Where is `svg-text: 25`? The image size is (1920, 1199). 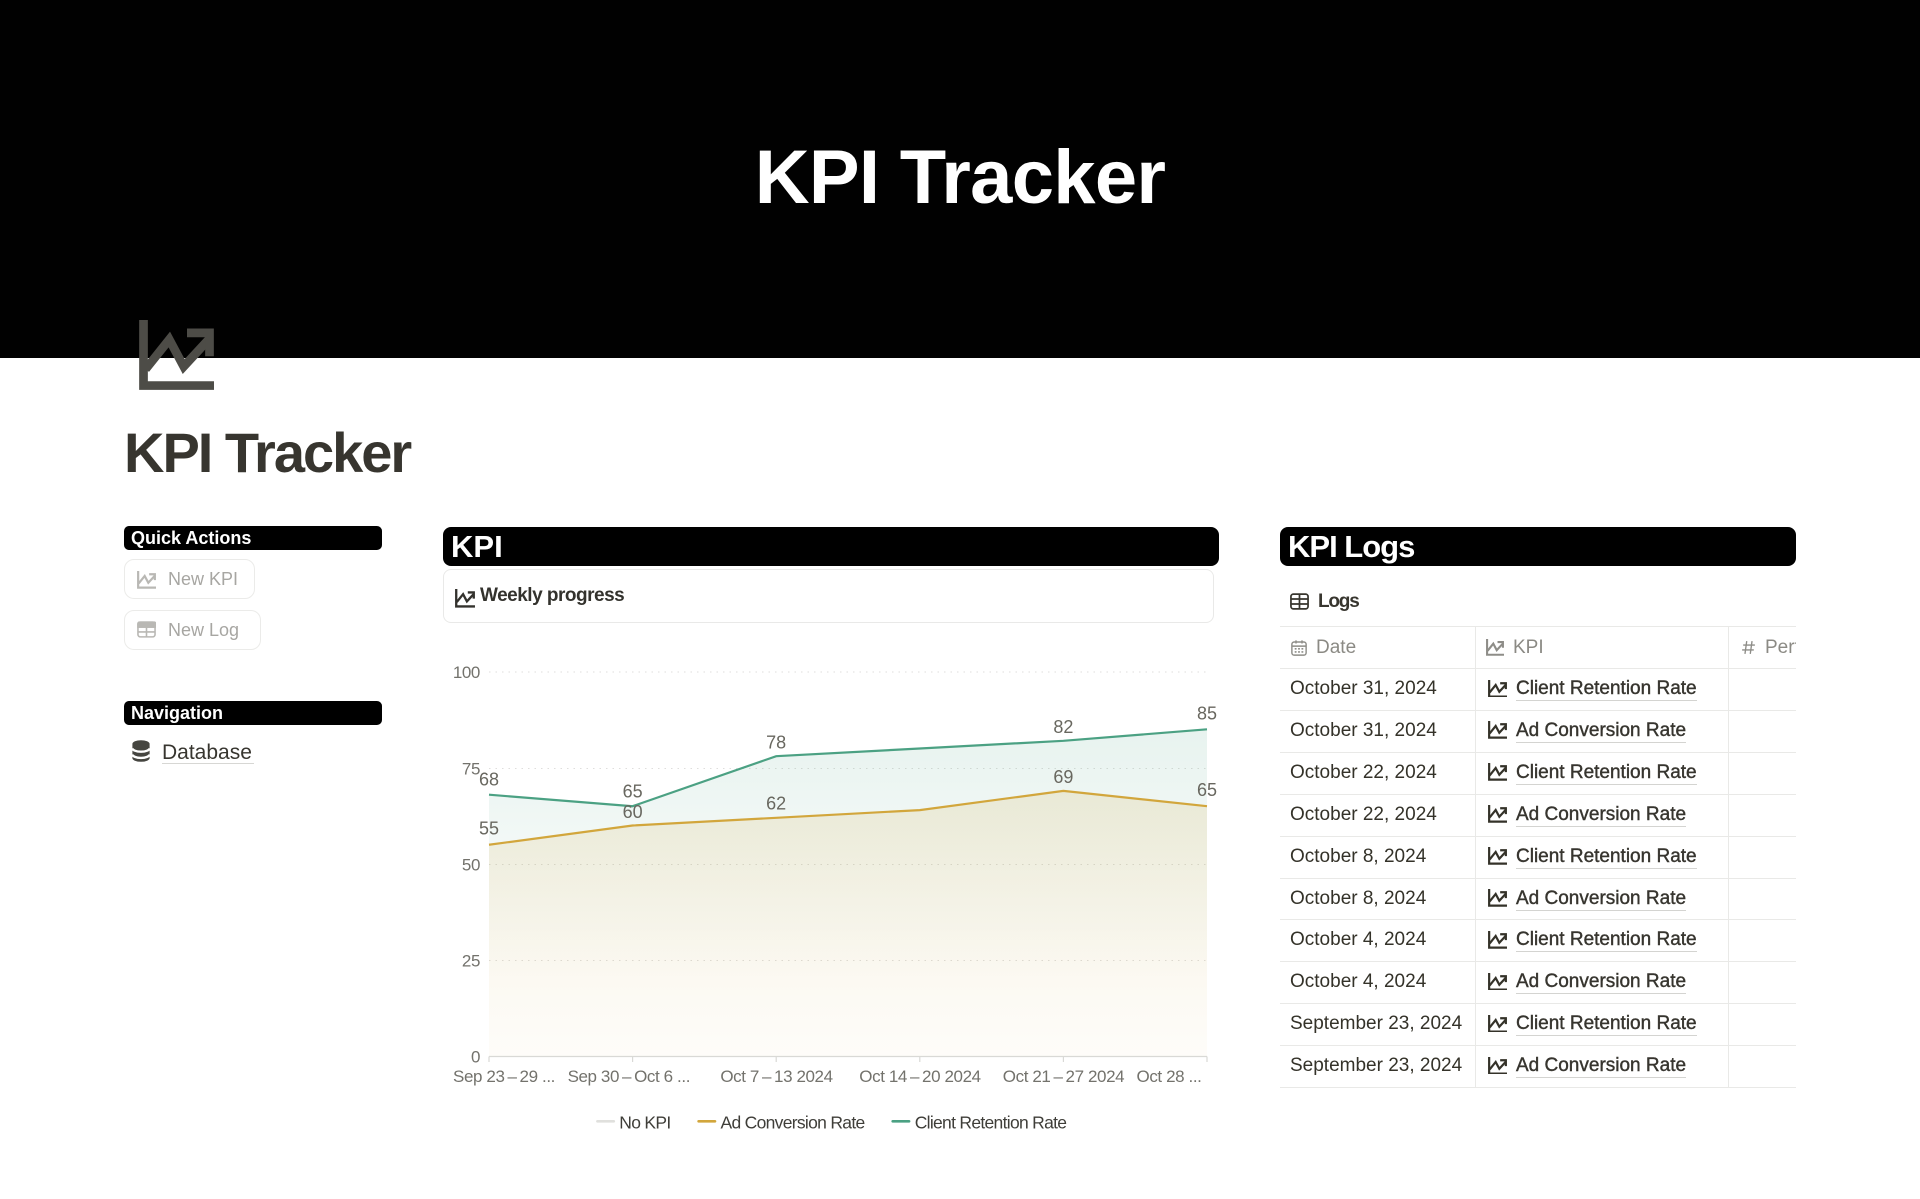
svg-text: 25 is located at coordinates (471, 961).